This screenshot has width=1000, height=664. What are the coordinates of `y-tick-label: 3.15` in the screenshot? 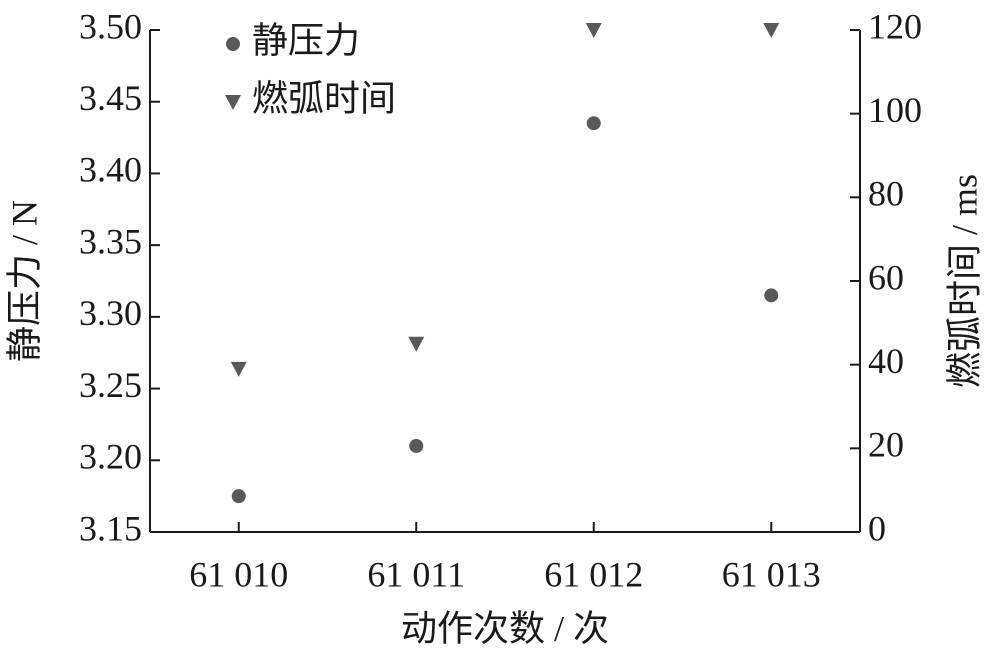 It's located at (110, 528).